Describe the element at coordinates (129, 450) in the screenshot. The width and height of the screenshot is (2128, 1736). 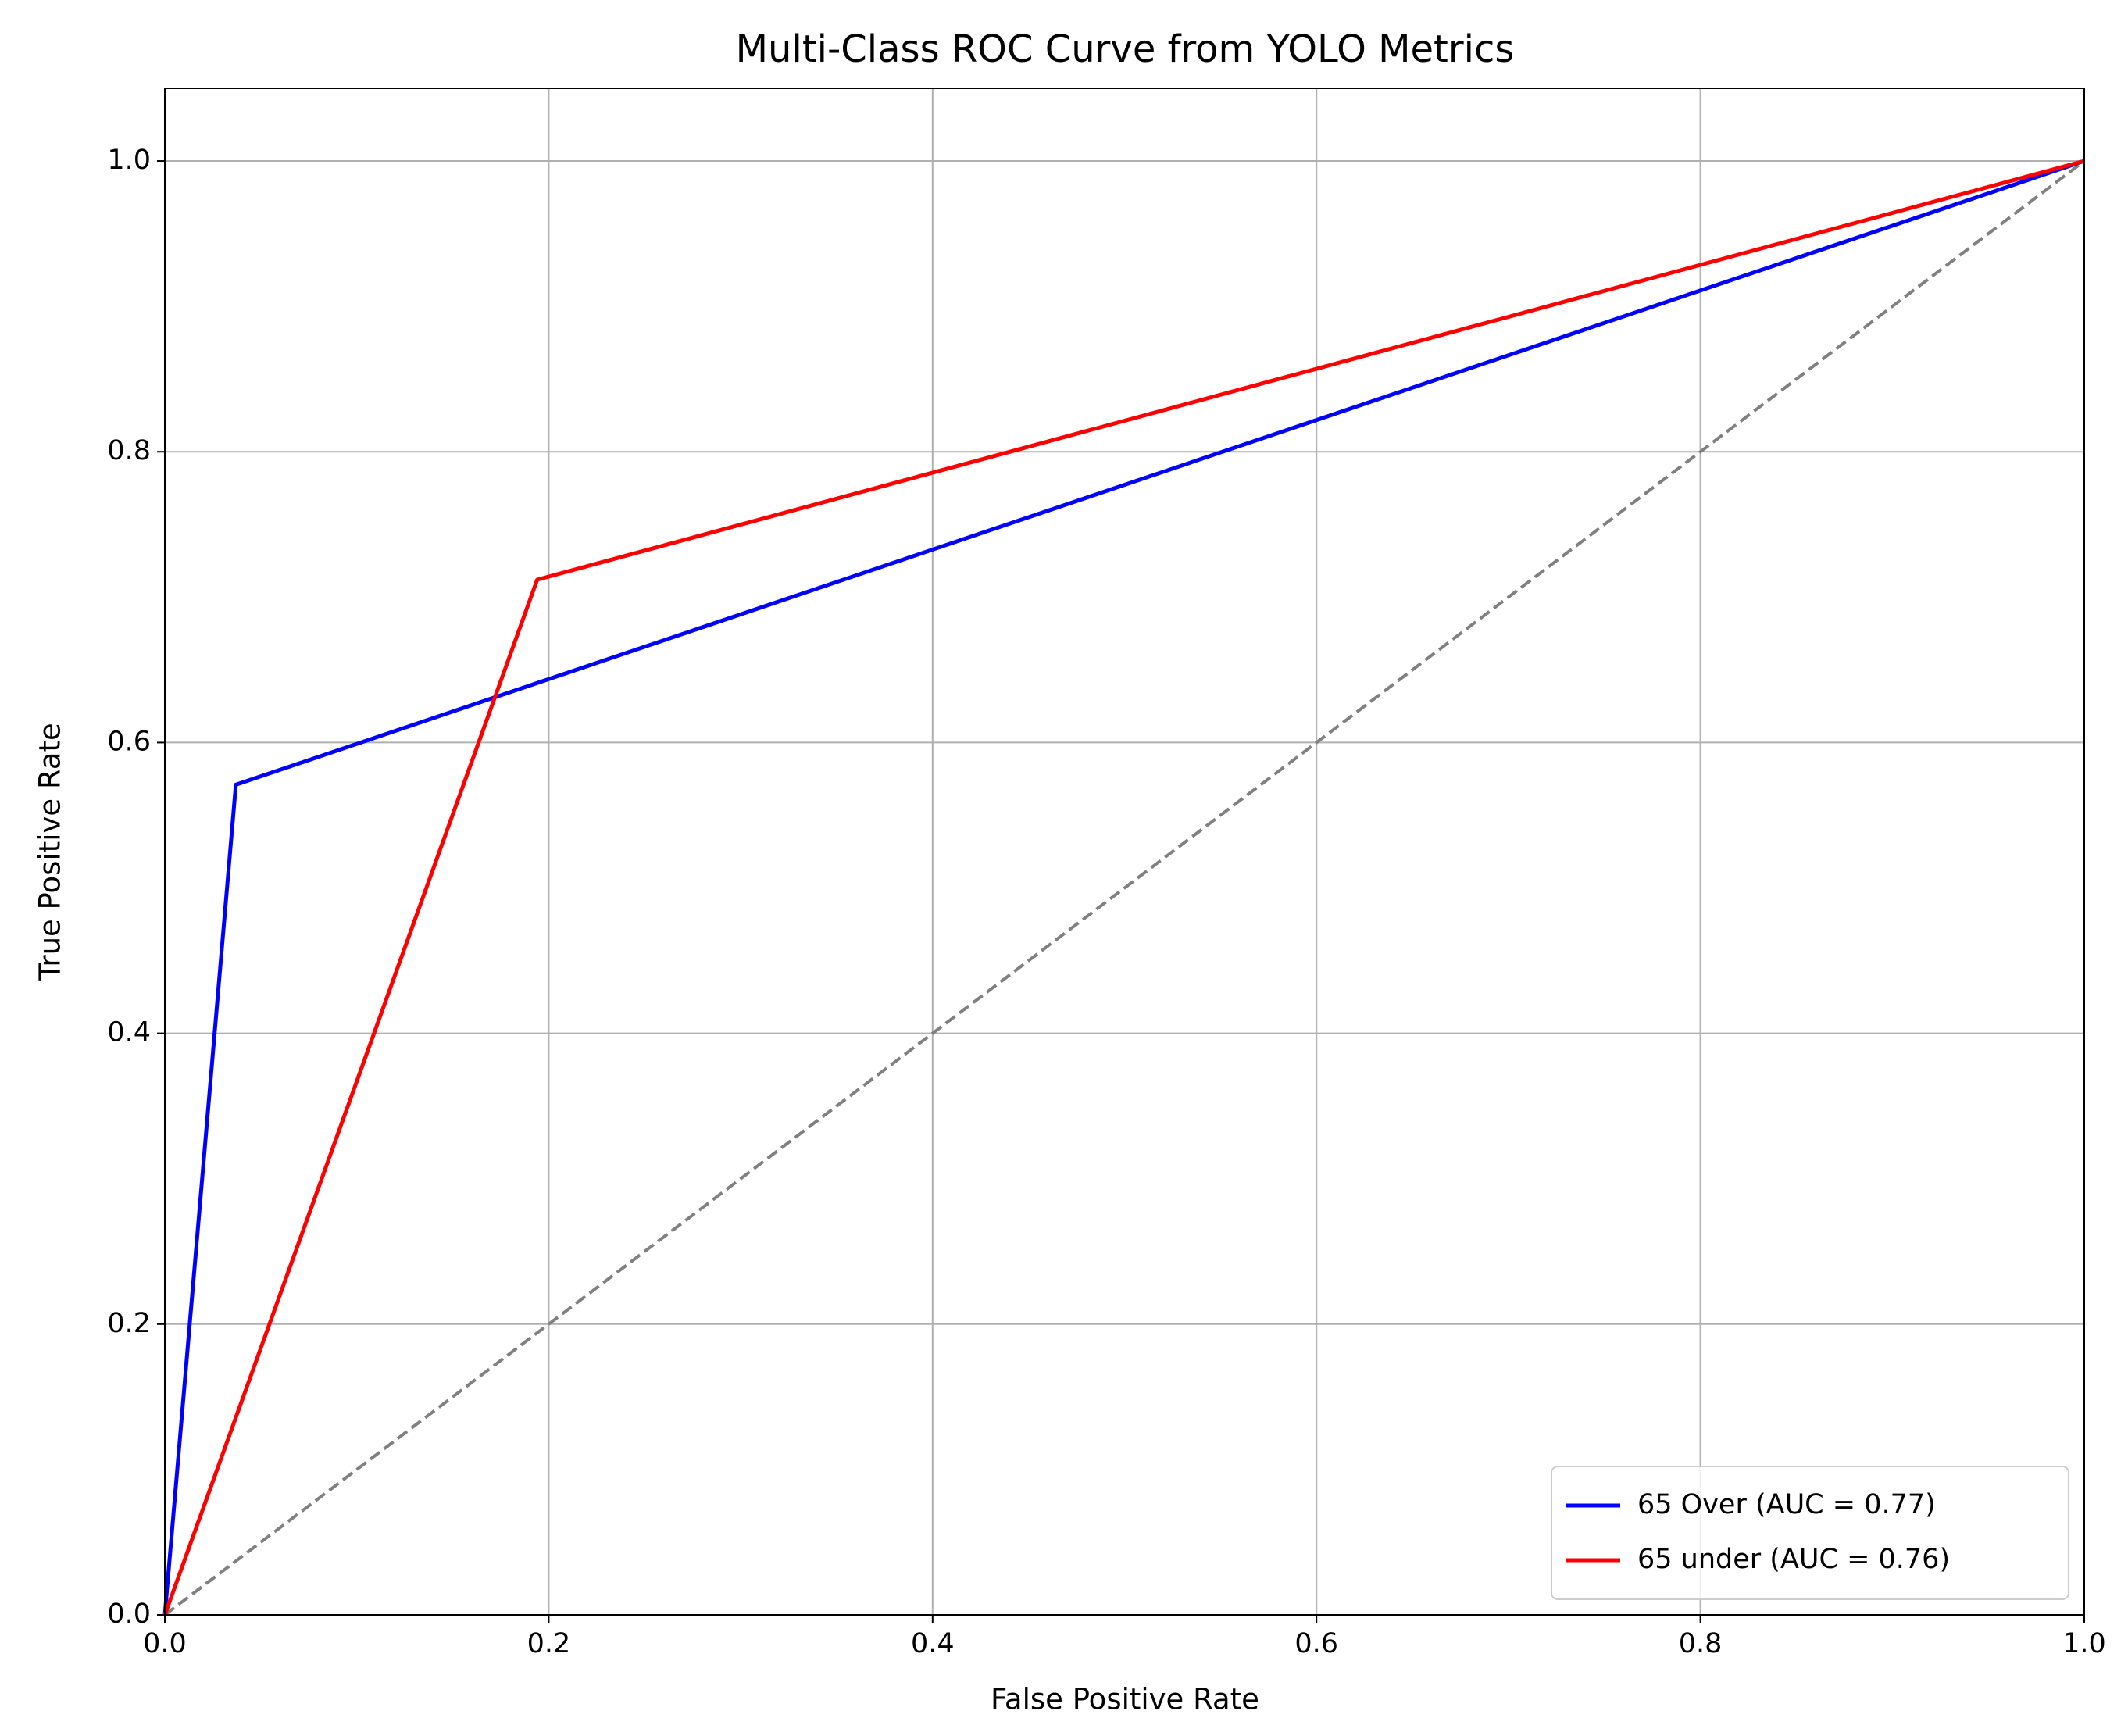
I see `y-tick-label: 0.8` at that location.